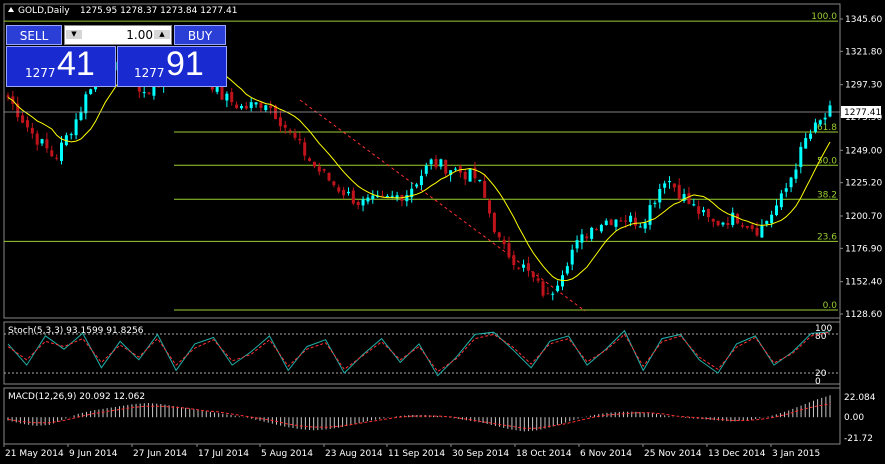 The image size is (885, 464). I want to click on price-tick-label: 1345.60, so click(863, 20).